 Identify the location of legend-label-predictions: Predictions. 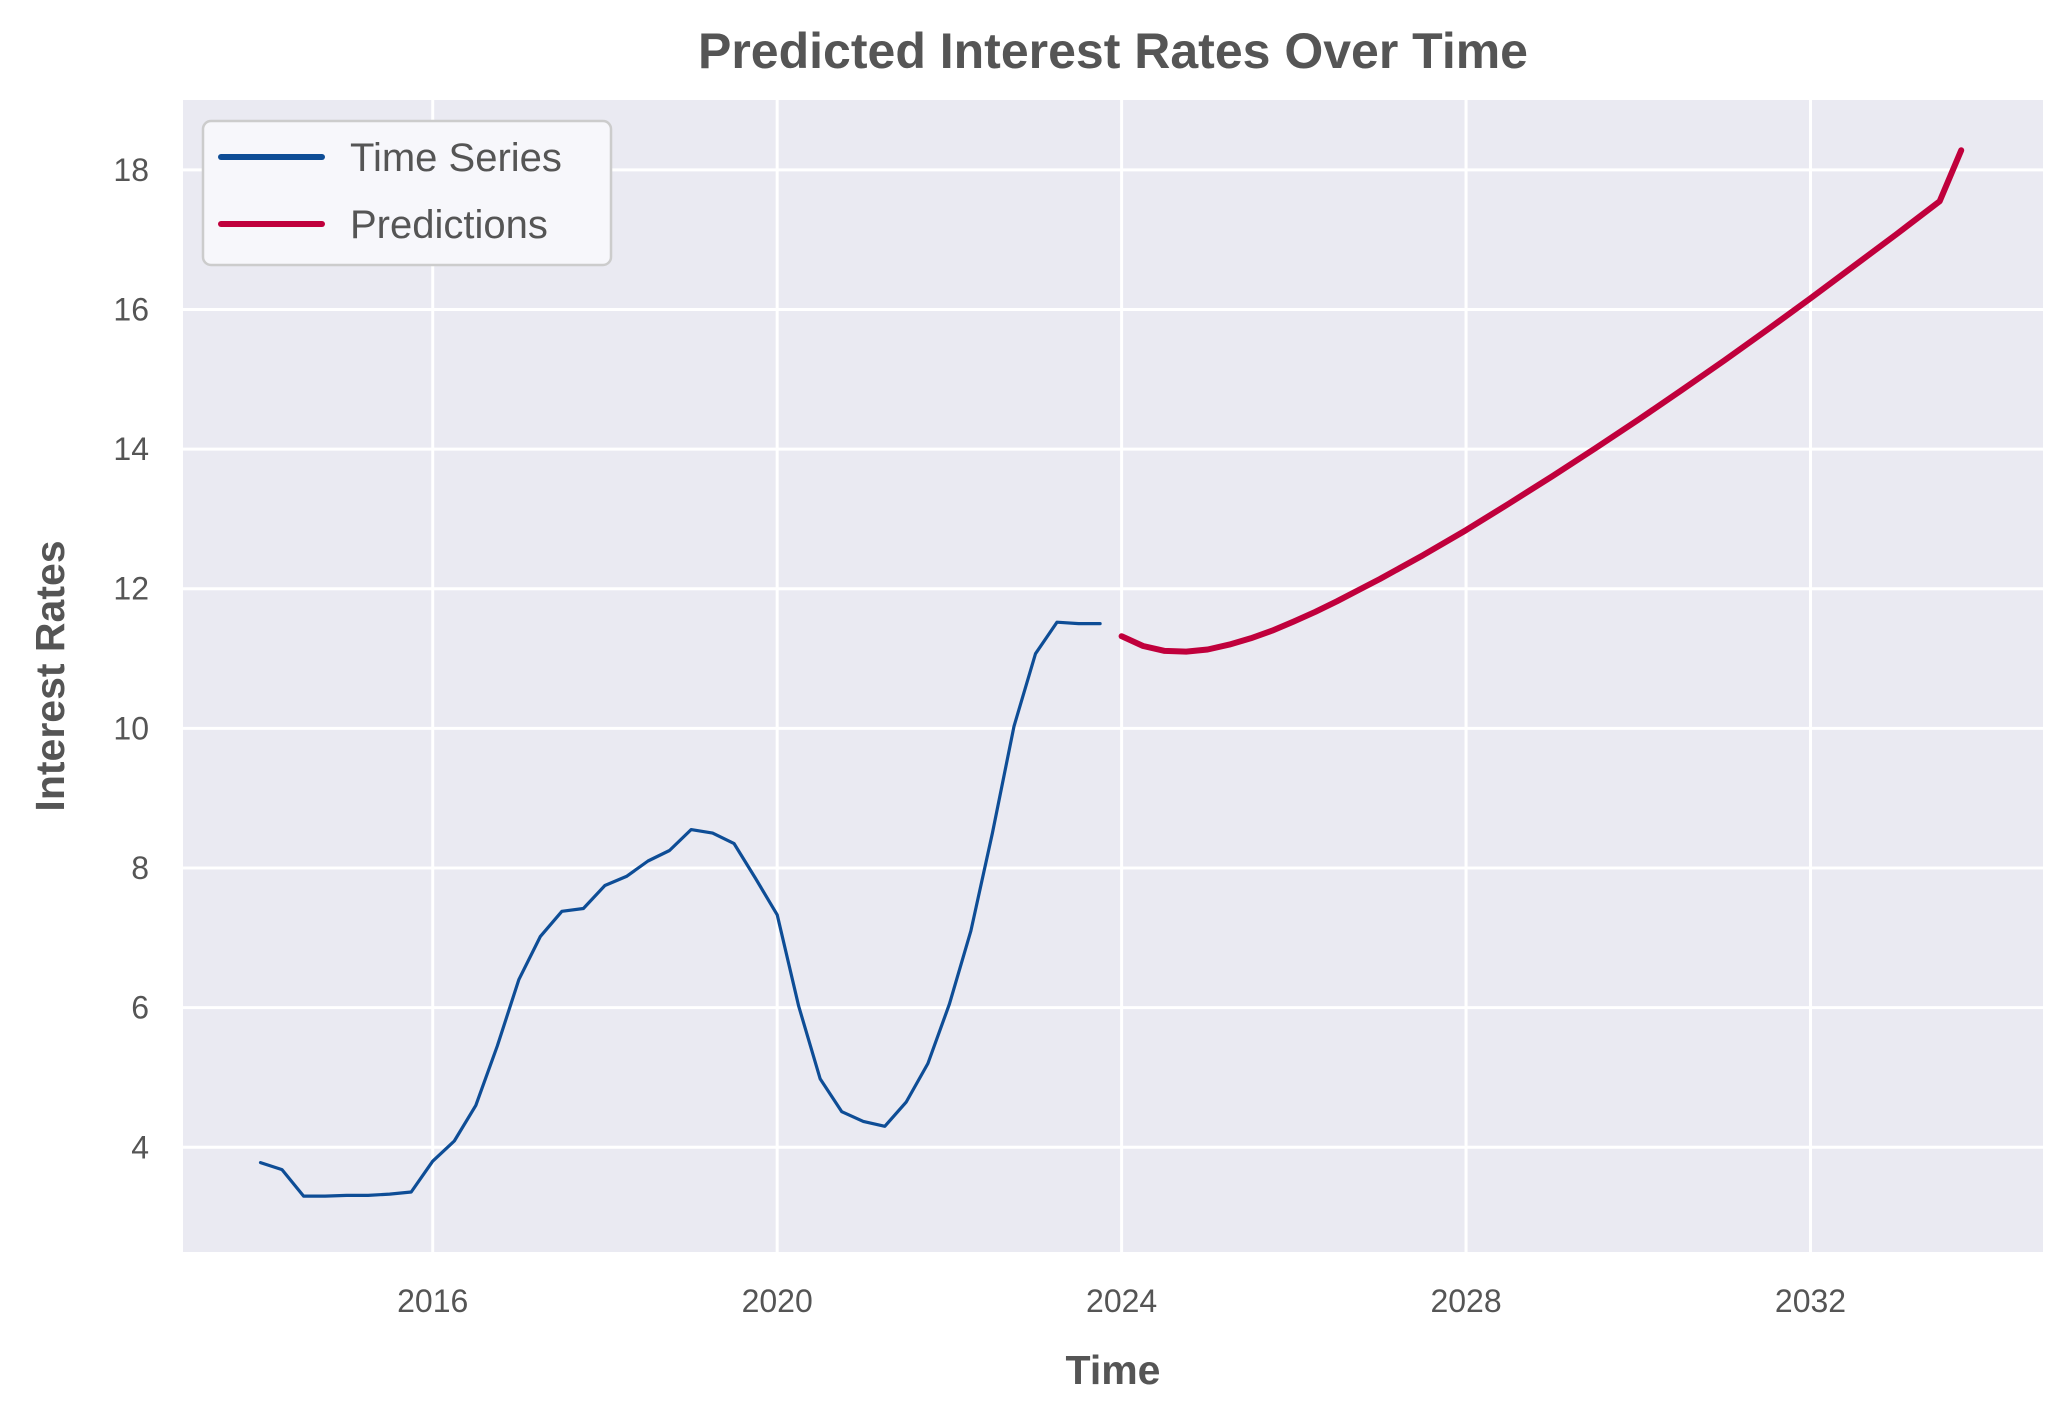
(449, 225).